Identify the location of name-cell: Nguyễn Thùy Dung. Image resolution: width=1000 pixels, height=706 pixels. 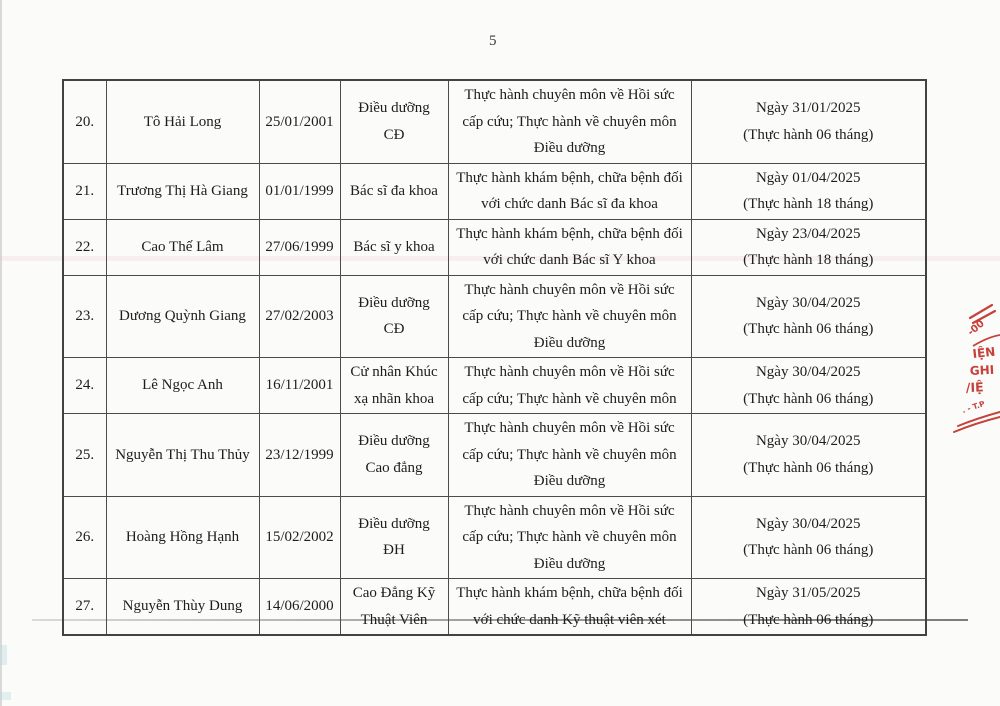
(182, 607).